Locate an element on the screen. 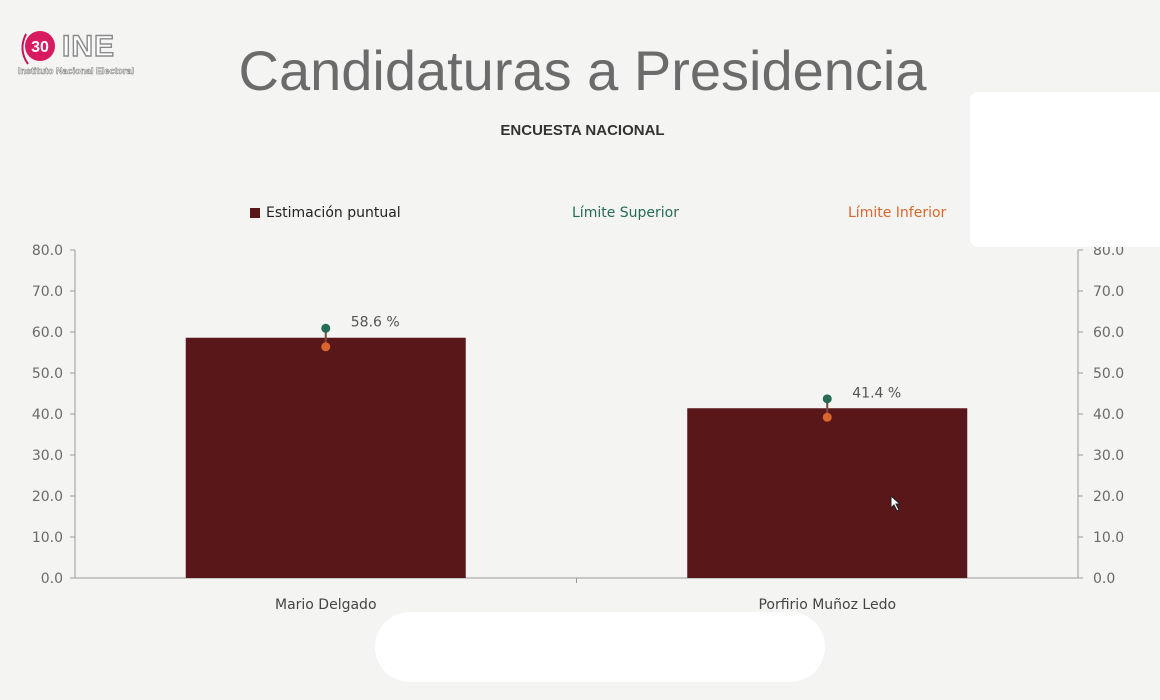 The width and height of the screenshot is (1160, 700). logo-badge-text: 30 is located at coordinates (40, 47).